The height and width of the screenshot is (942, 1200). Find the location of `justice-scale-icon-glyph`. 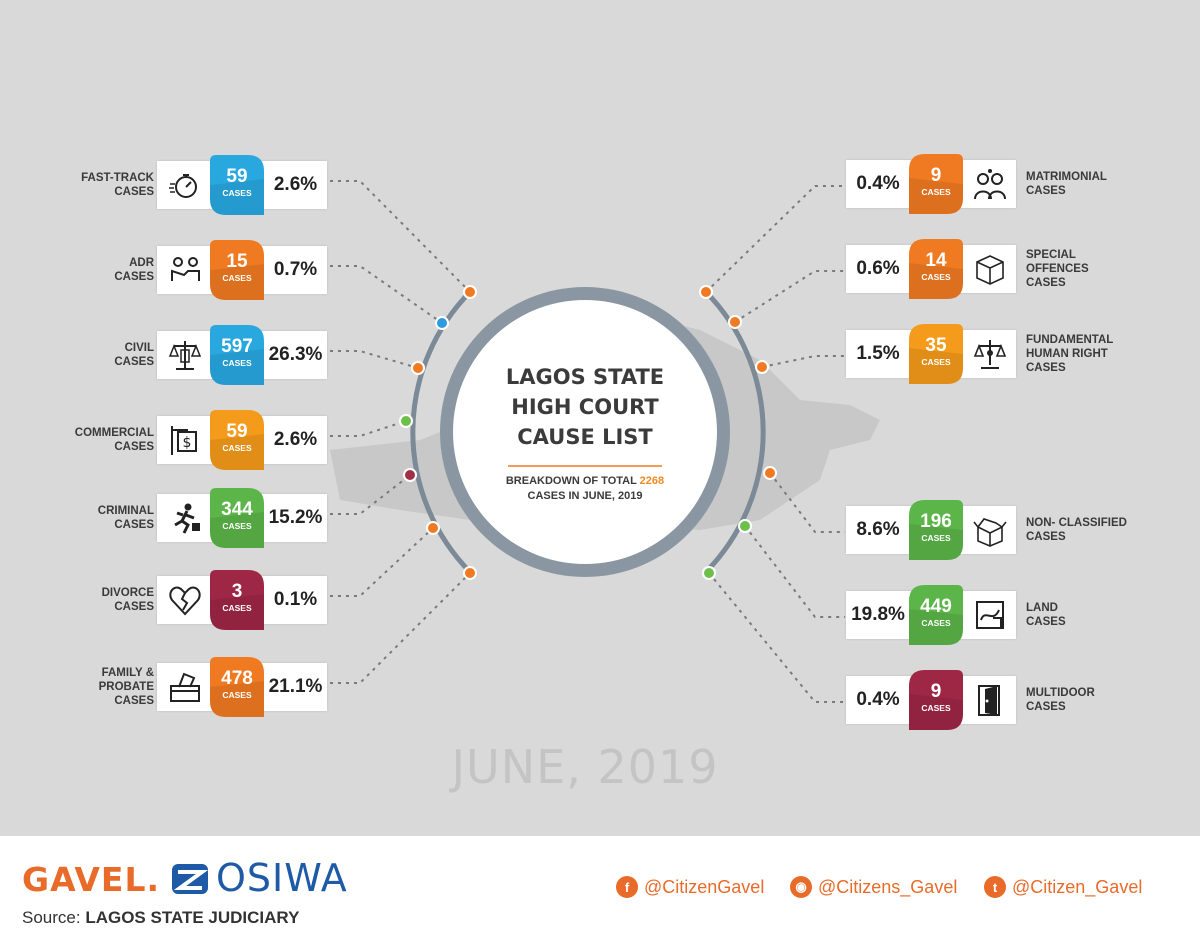

justice-scale-icon-glyph is located at coordinates (990, 354).